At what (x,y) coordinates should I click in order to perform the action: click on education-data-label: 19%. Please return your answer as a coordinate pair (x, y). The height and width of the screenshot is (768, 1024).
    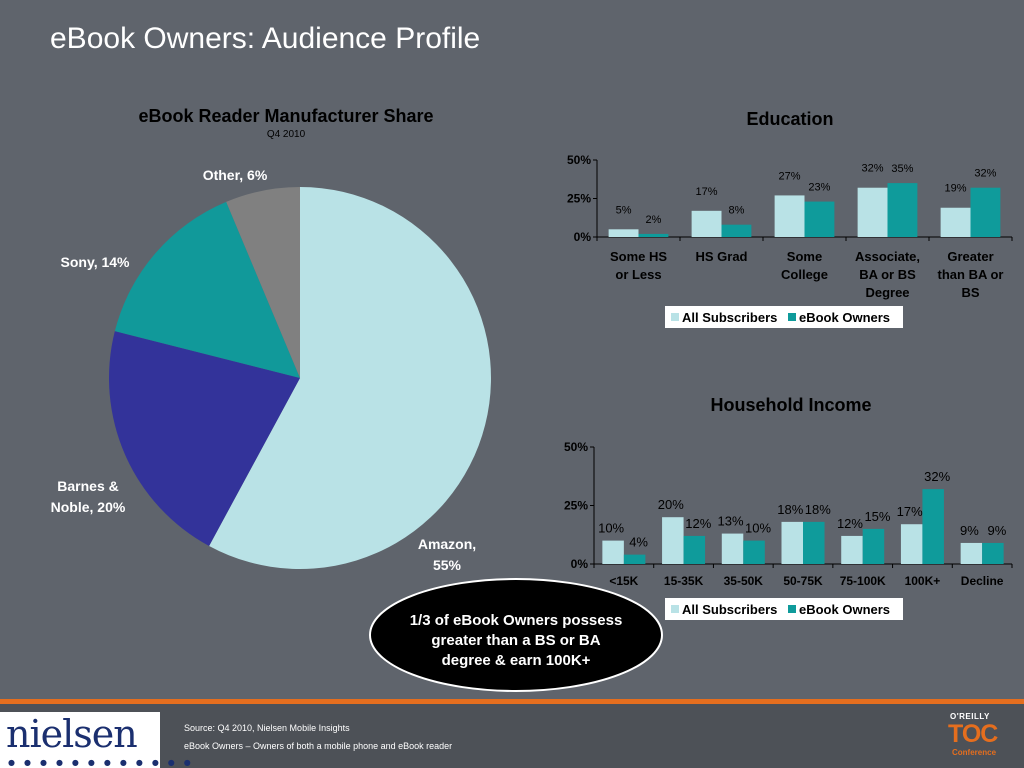
    Looking at the image, I should click on (956, 189).